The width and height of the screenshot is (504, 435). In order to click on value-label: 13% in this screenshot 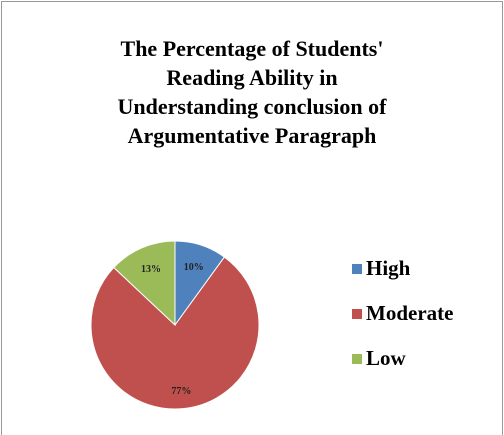, I will do `click(151, 269)`.